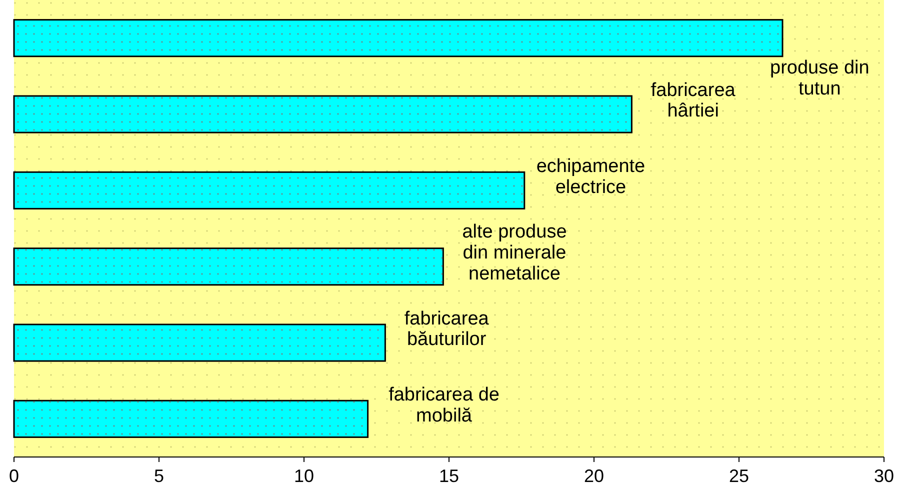  What do you see at coordinates (447, 329) in the screenshot?
I see `y-tick-label: fabricarea băuturilor` at bounding box center [447, 329].